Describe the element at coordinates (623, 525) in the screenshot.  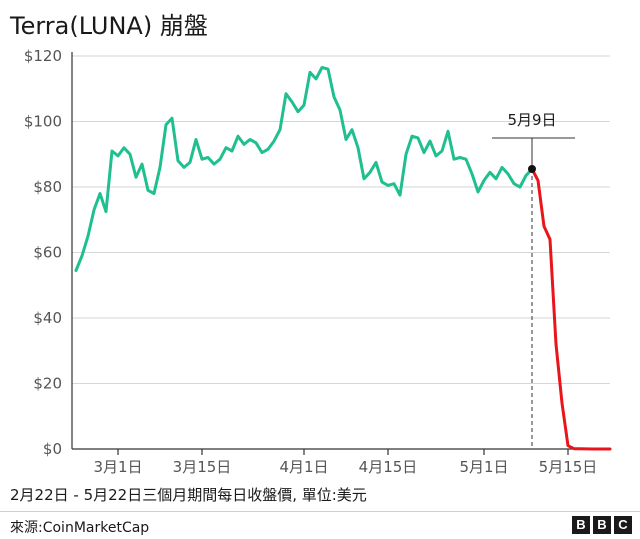
I see `bbc-logo-letter: C` at that location.